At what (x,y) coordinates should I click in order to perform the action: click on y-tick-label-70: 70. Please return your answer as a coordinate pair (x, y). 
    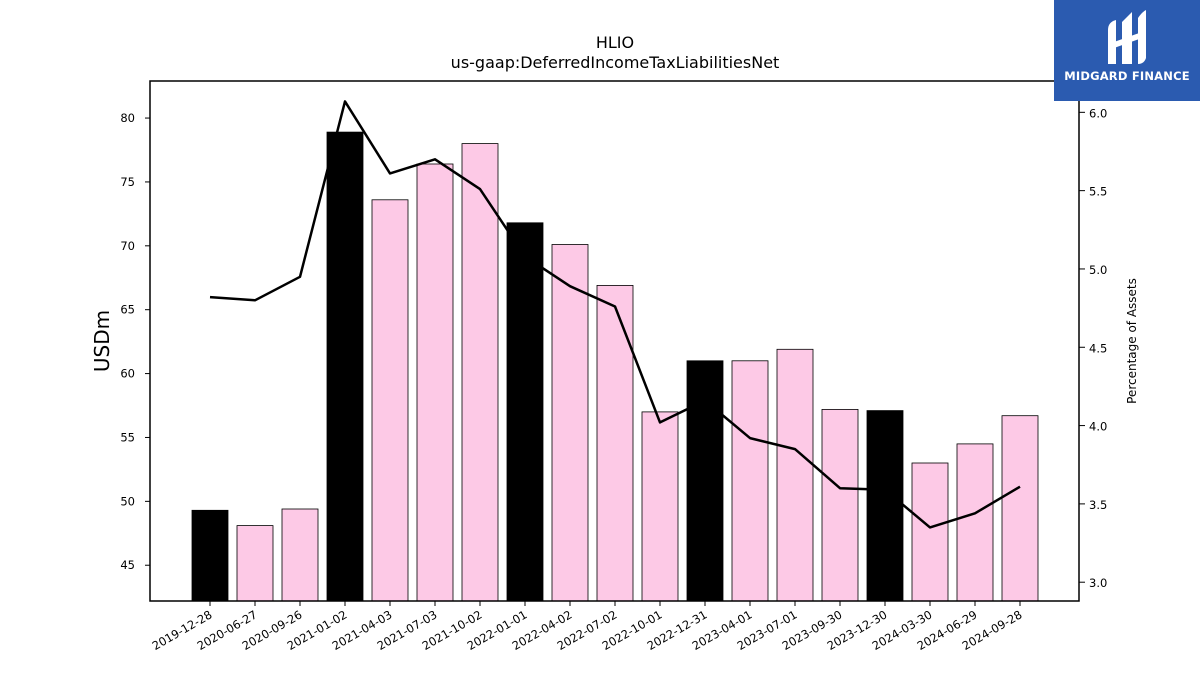
    Looking at the image, I should click on (127, 246).